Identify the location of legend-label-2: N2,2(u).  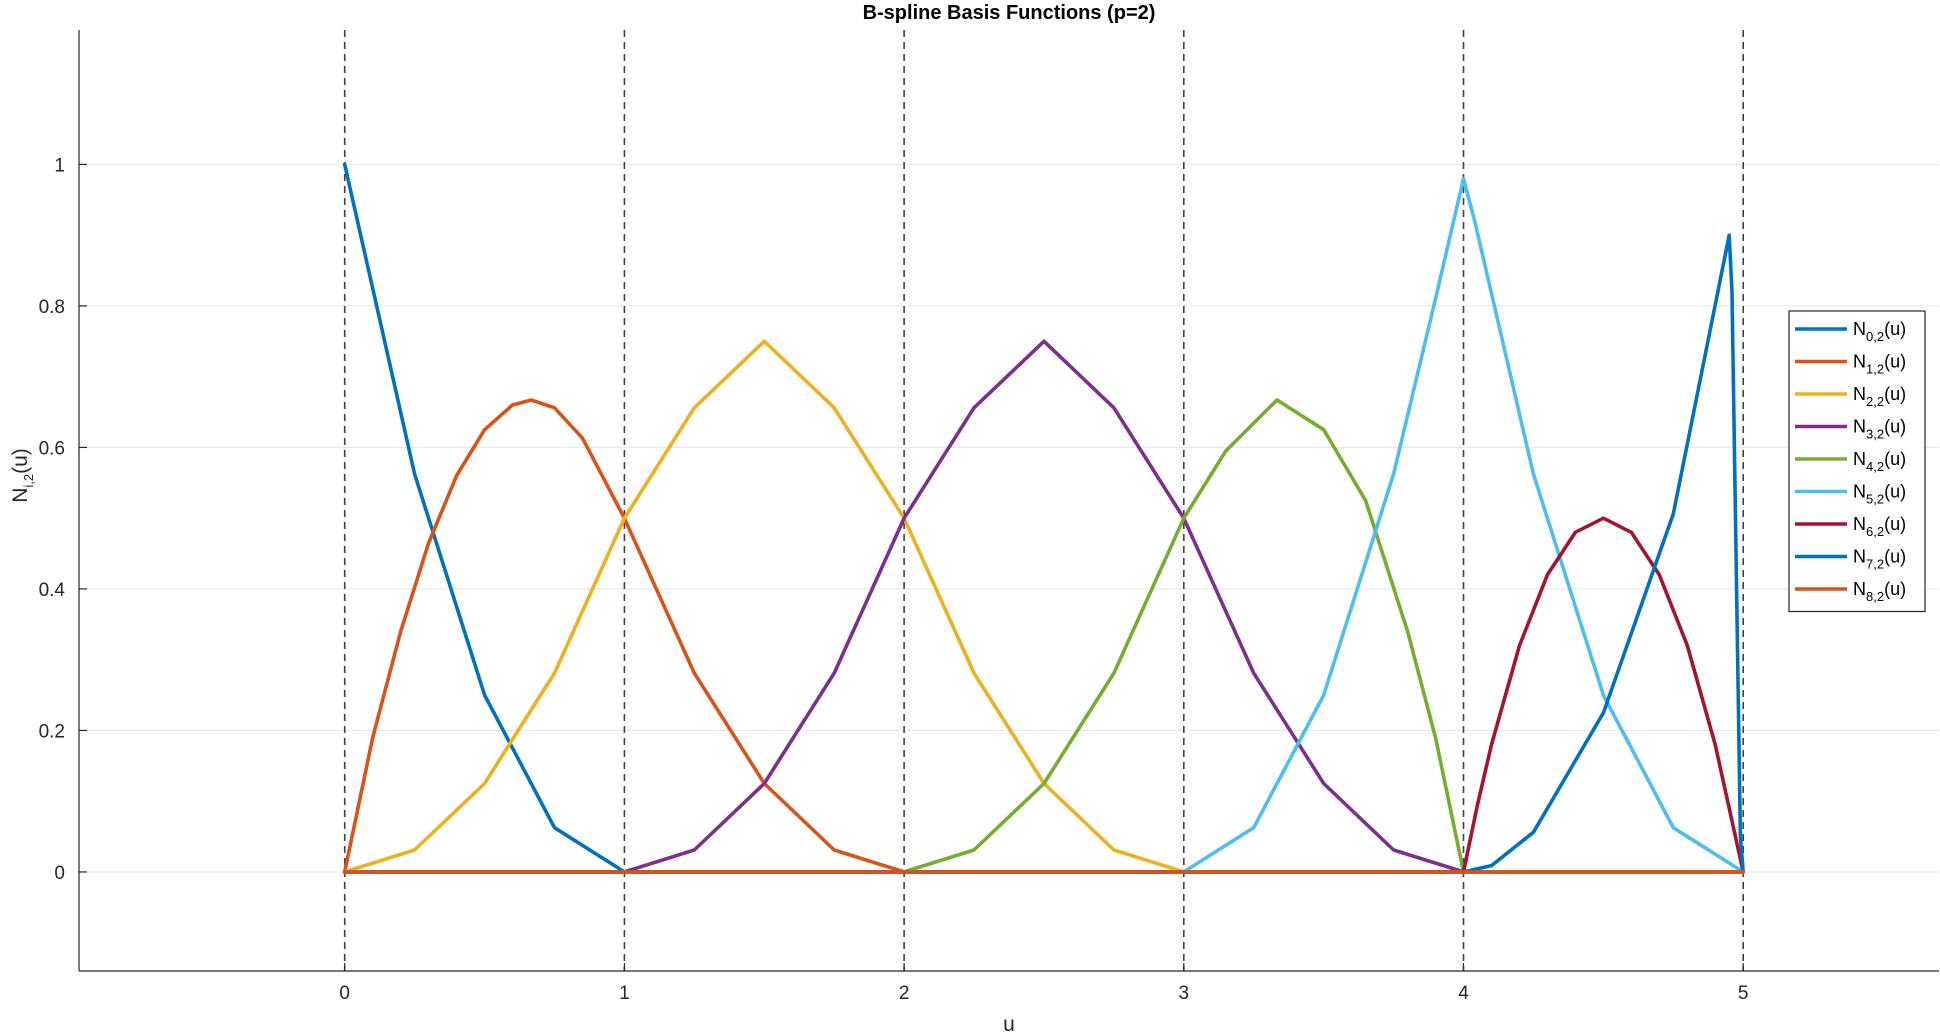
(1879, 396).